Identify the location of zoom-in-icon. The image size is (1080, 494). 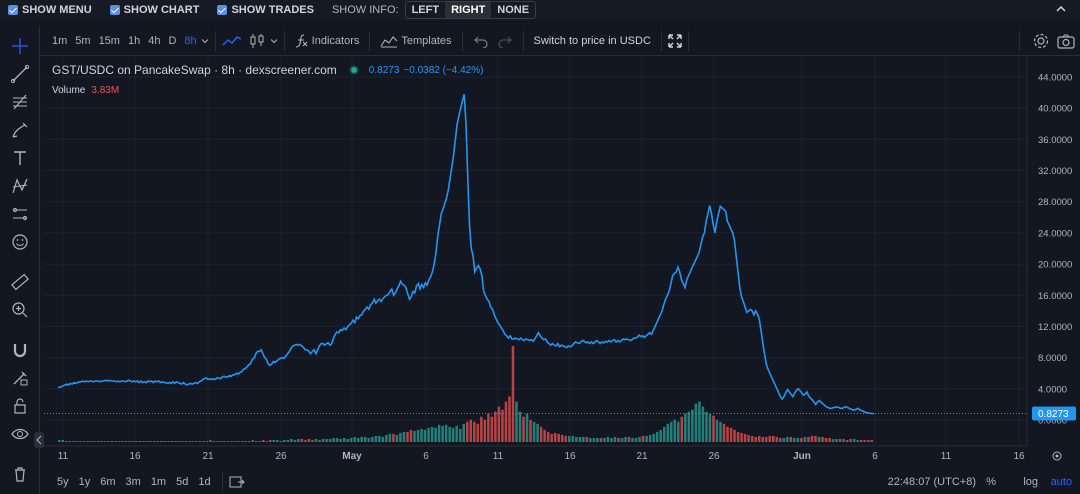
(20, 310).